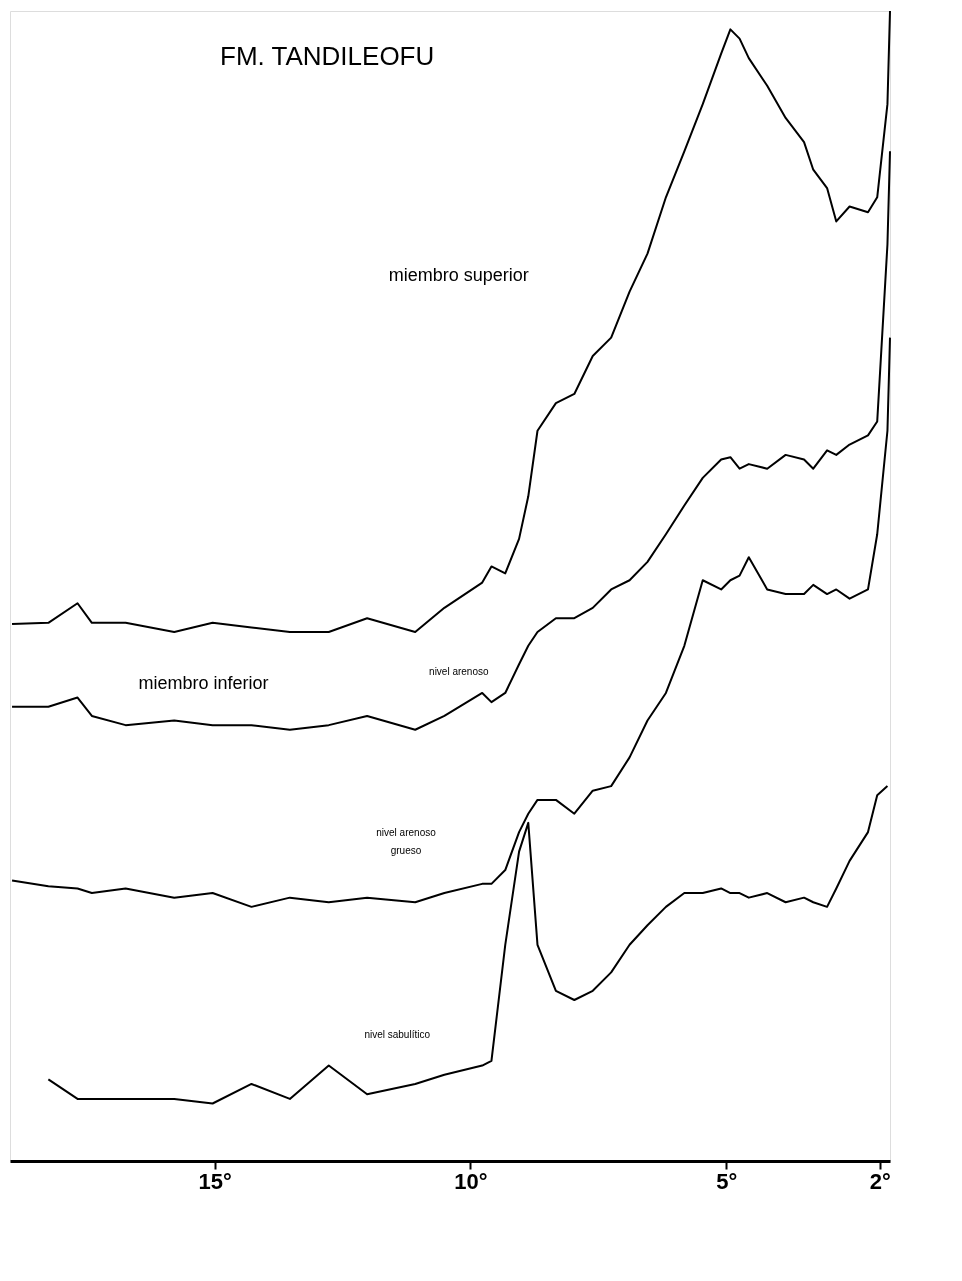  What do you see at coordinates (406, 850) in the screenshot?
I see `annotation: grueso` at bounding box center [406, 850].